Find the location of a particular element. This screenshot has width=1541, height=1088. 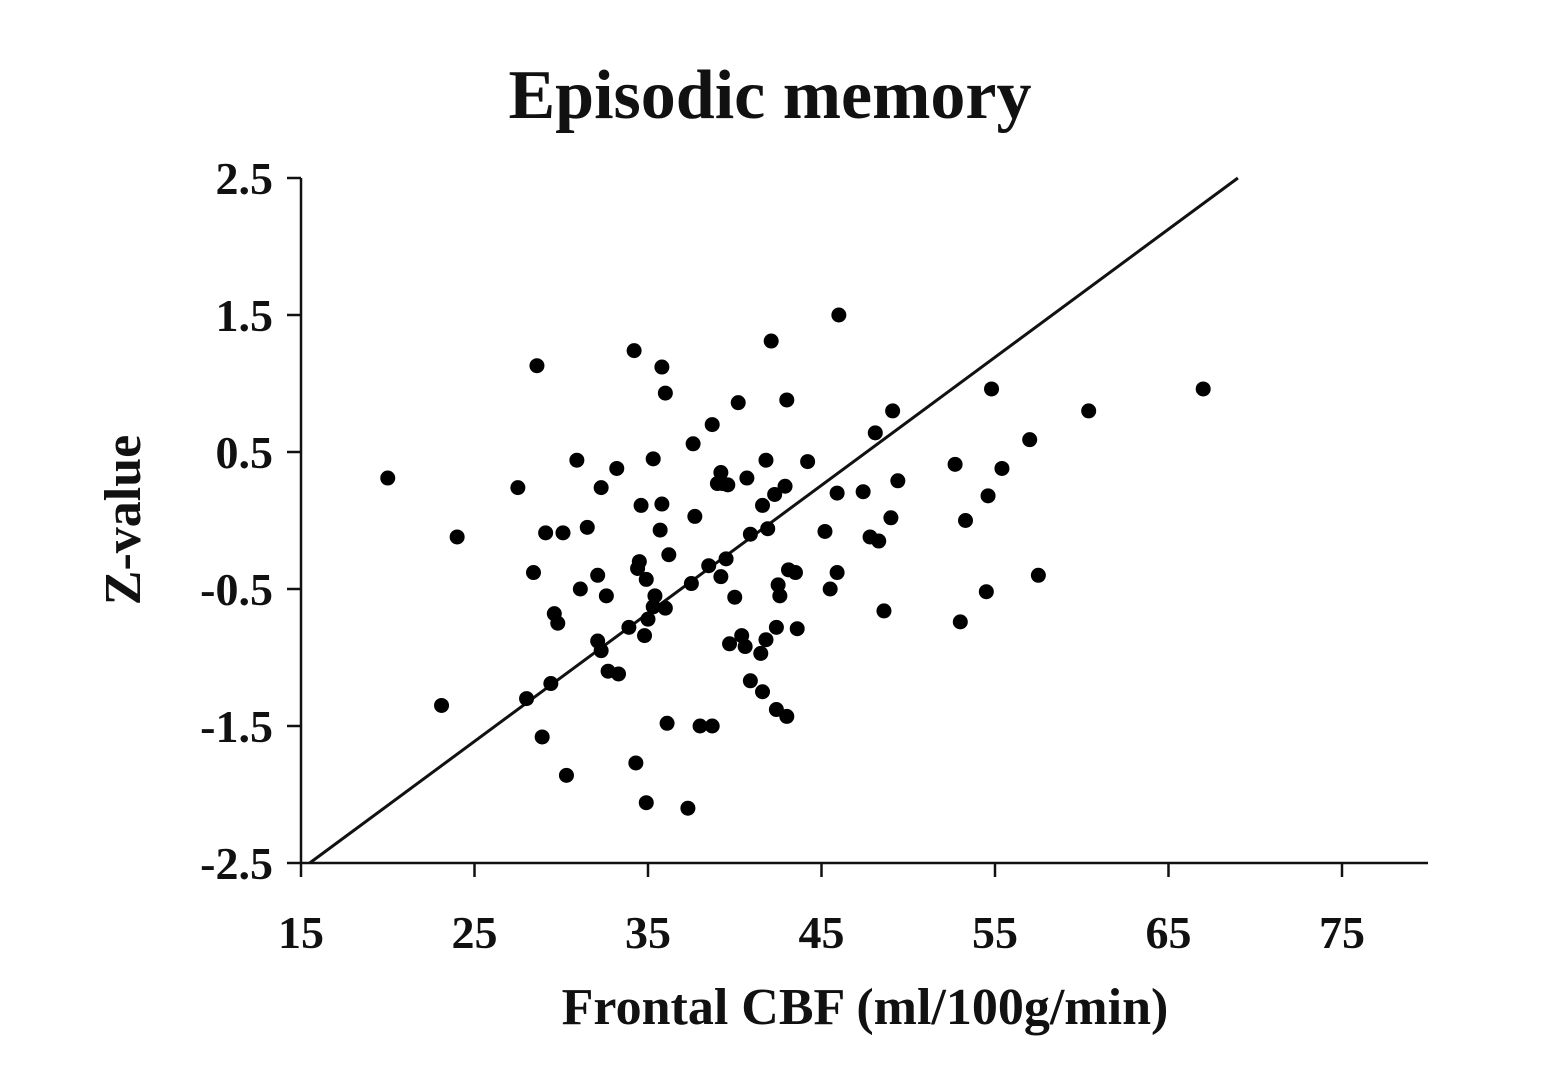

x-tick-label: 65 is located at coordinates (1169, 932).